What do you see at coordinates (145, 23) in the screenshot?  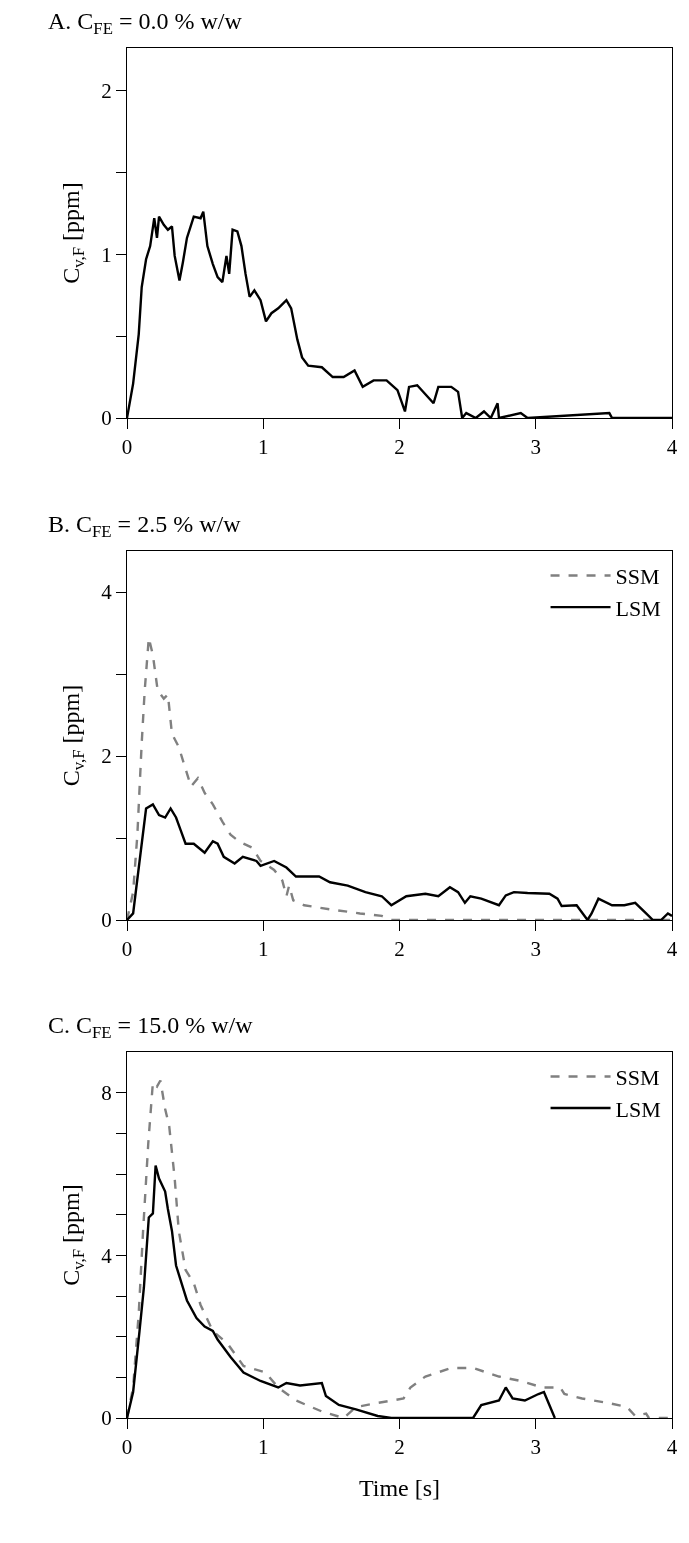 I see `chart-title: A. C$_{FE}$ = 0.0 % w/w` at bounding box center [145, 23].